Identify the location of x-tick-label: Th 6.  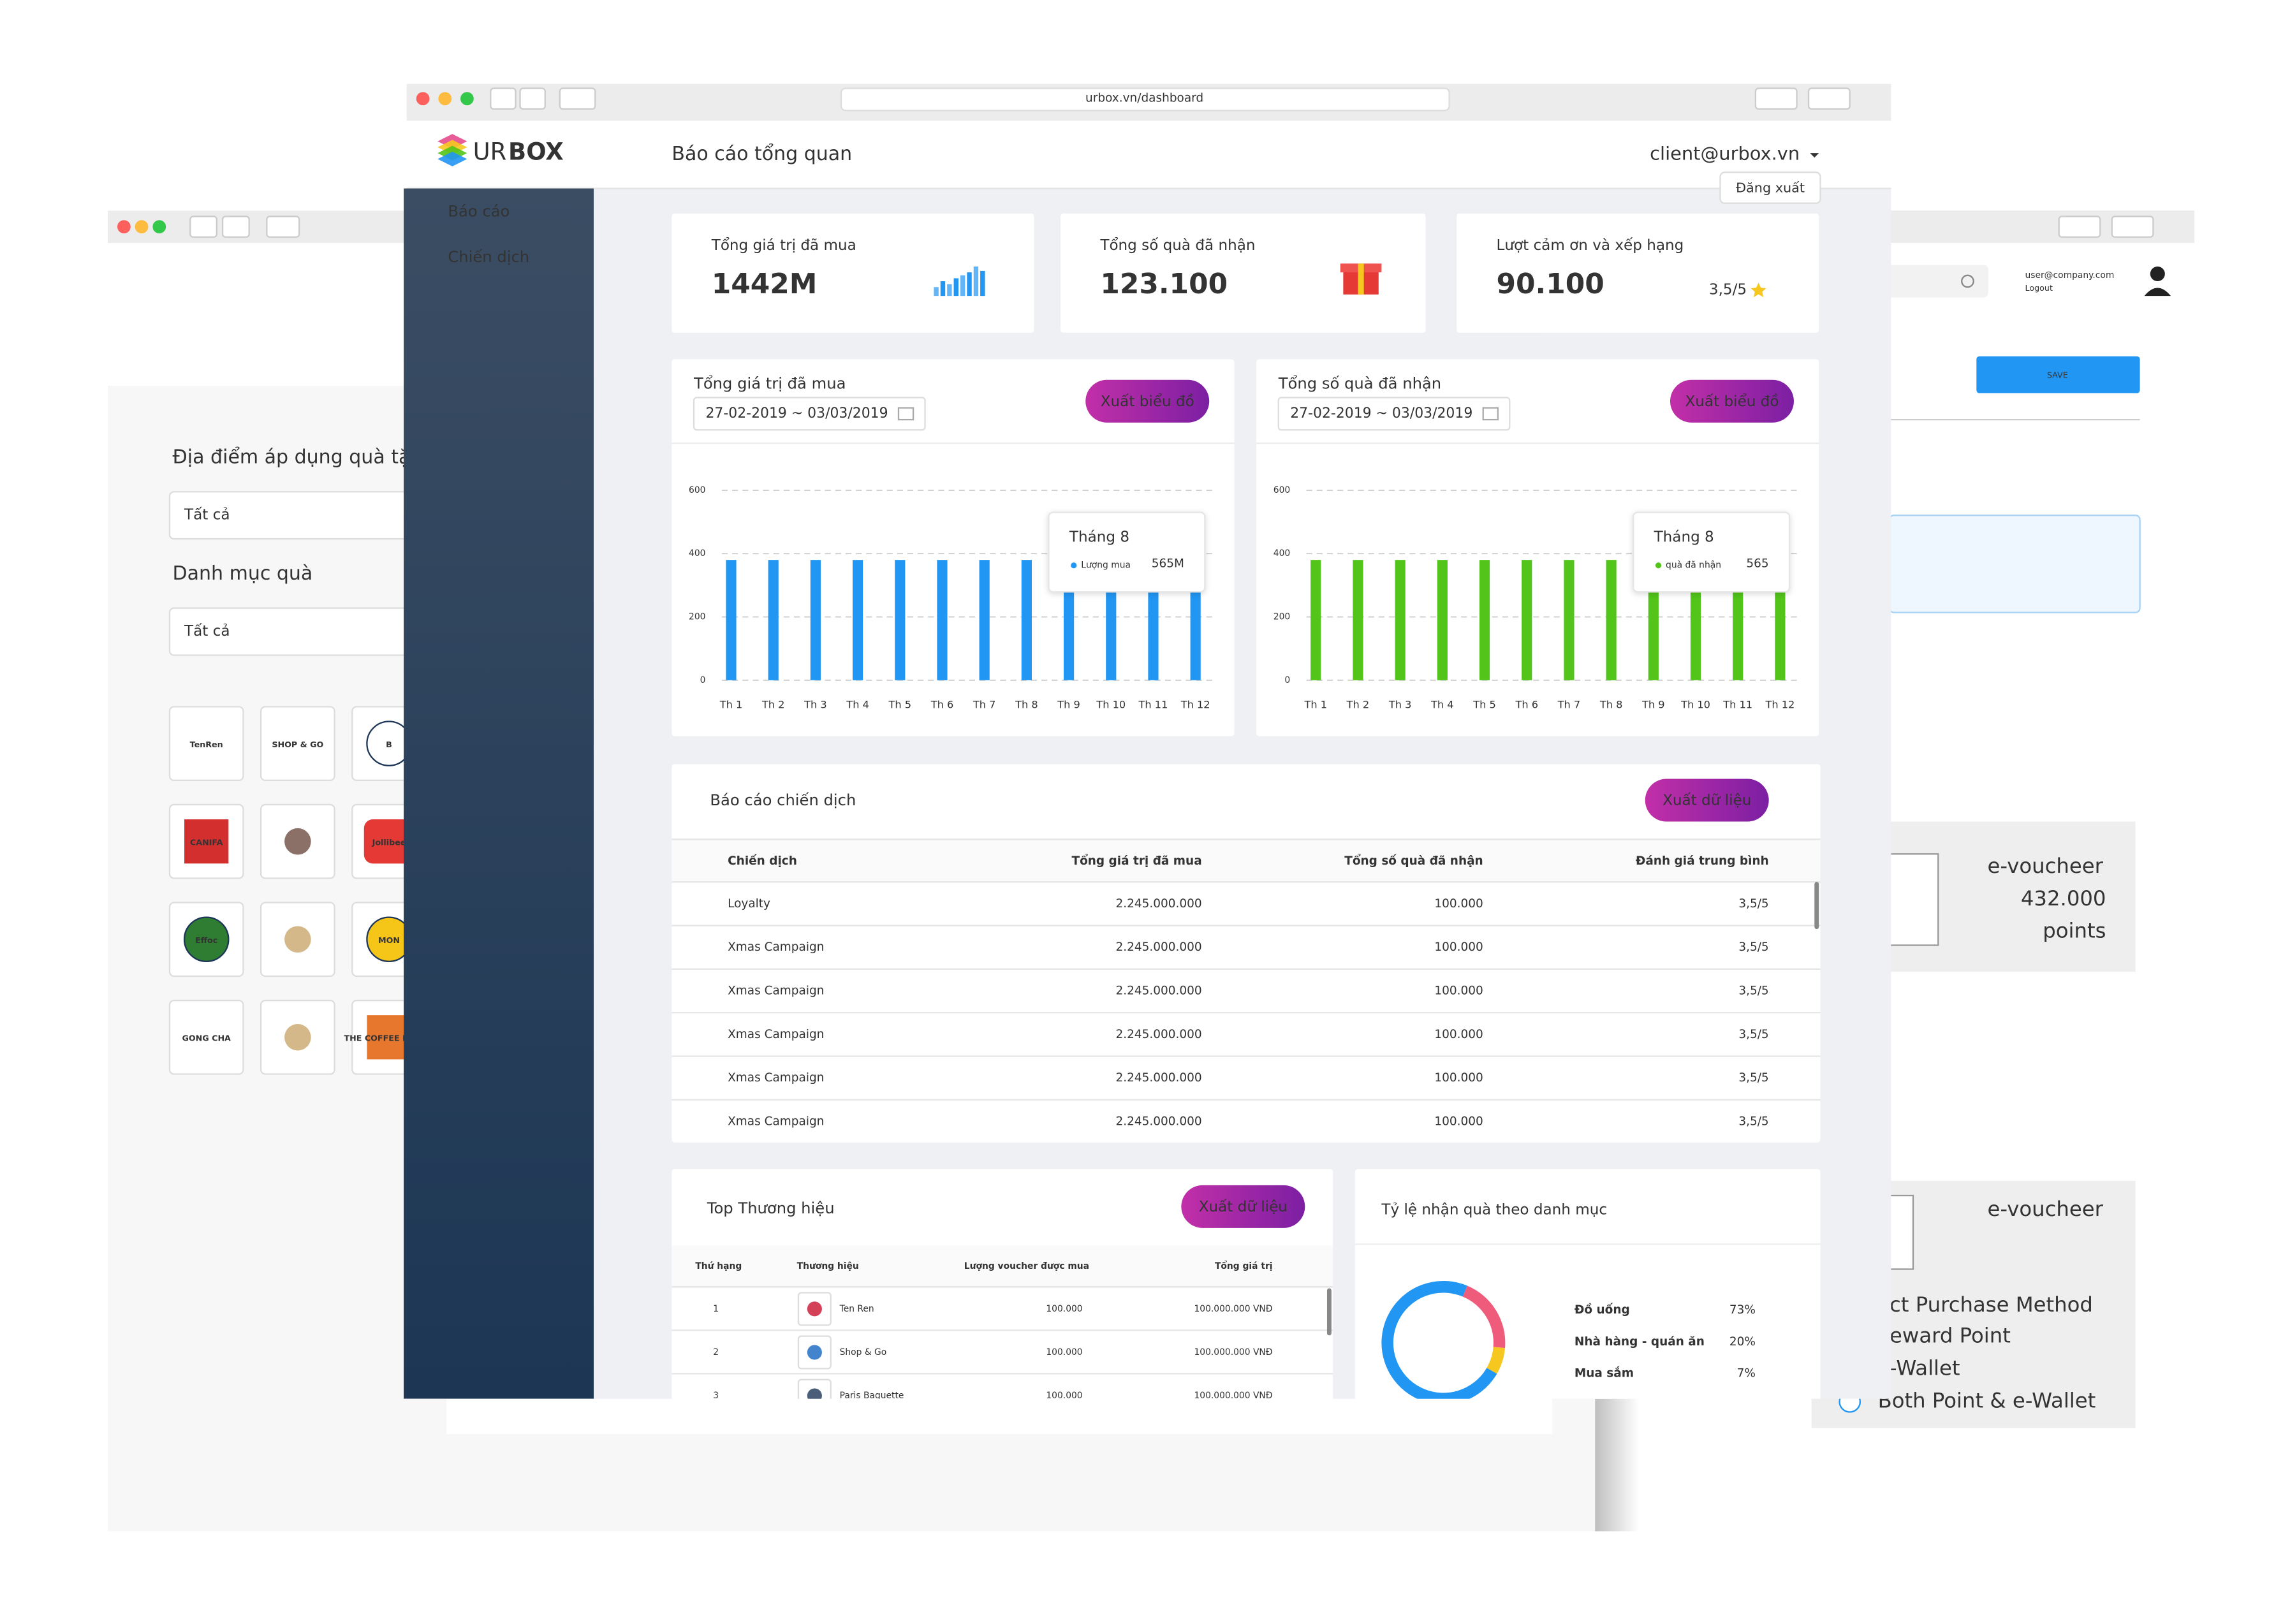
(1527, 705).